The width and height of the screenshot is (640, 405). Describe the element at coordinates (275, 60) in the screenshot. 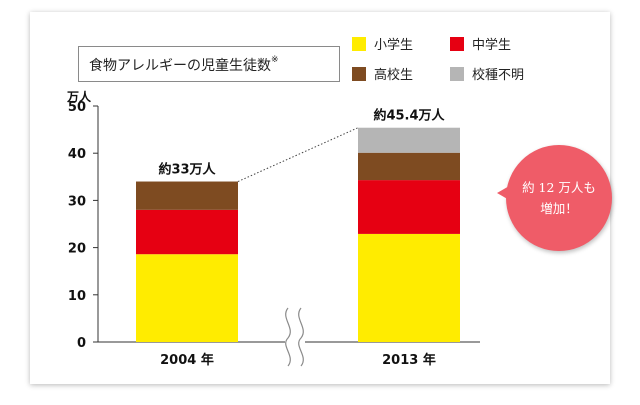

I see `title-note-mark: ※` at that location.